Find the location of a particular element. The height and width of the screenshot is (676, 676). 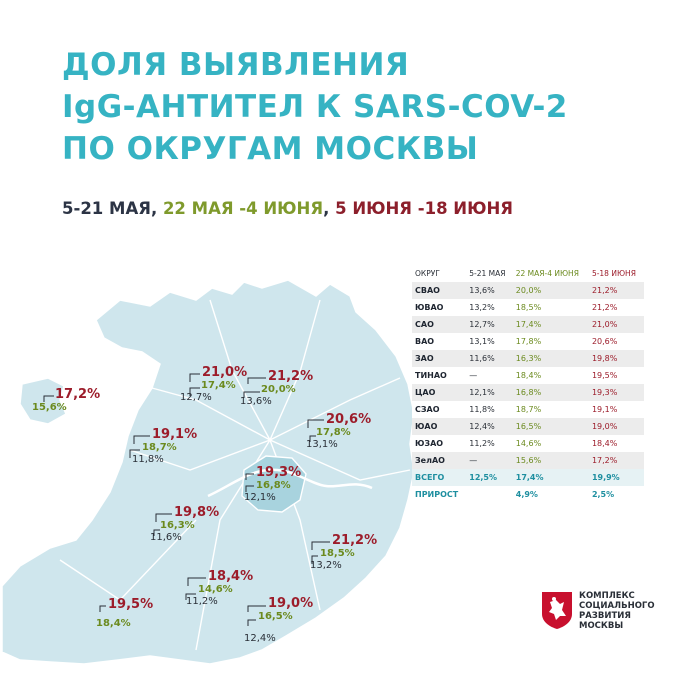

total-period-2: 17,4% is located at coordinates (550, 477).